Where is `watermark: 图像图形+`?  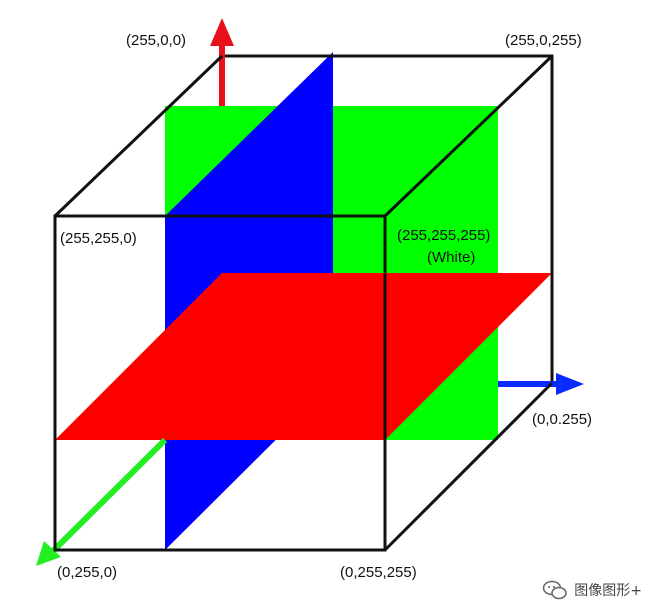
watermark: 图像图形+ is located at coordinates (592, 590).